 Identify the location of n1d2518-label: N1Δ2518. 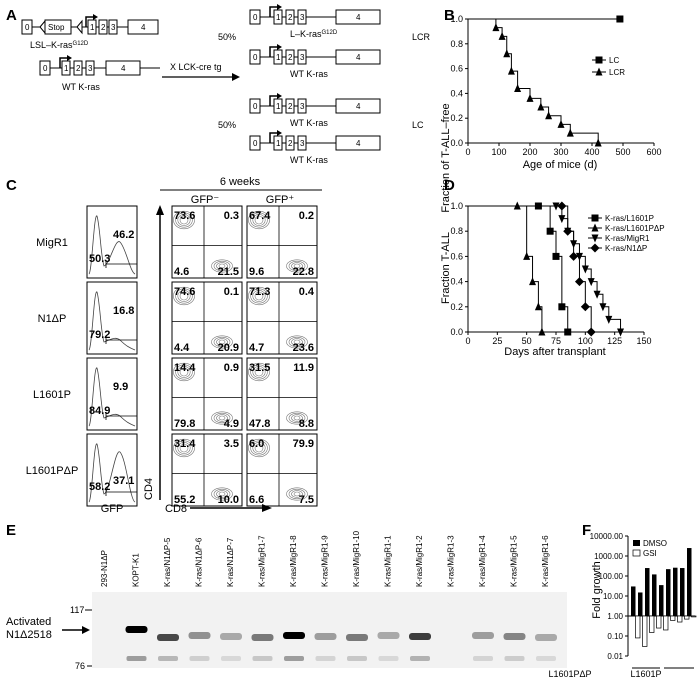
(29, 635).